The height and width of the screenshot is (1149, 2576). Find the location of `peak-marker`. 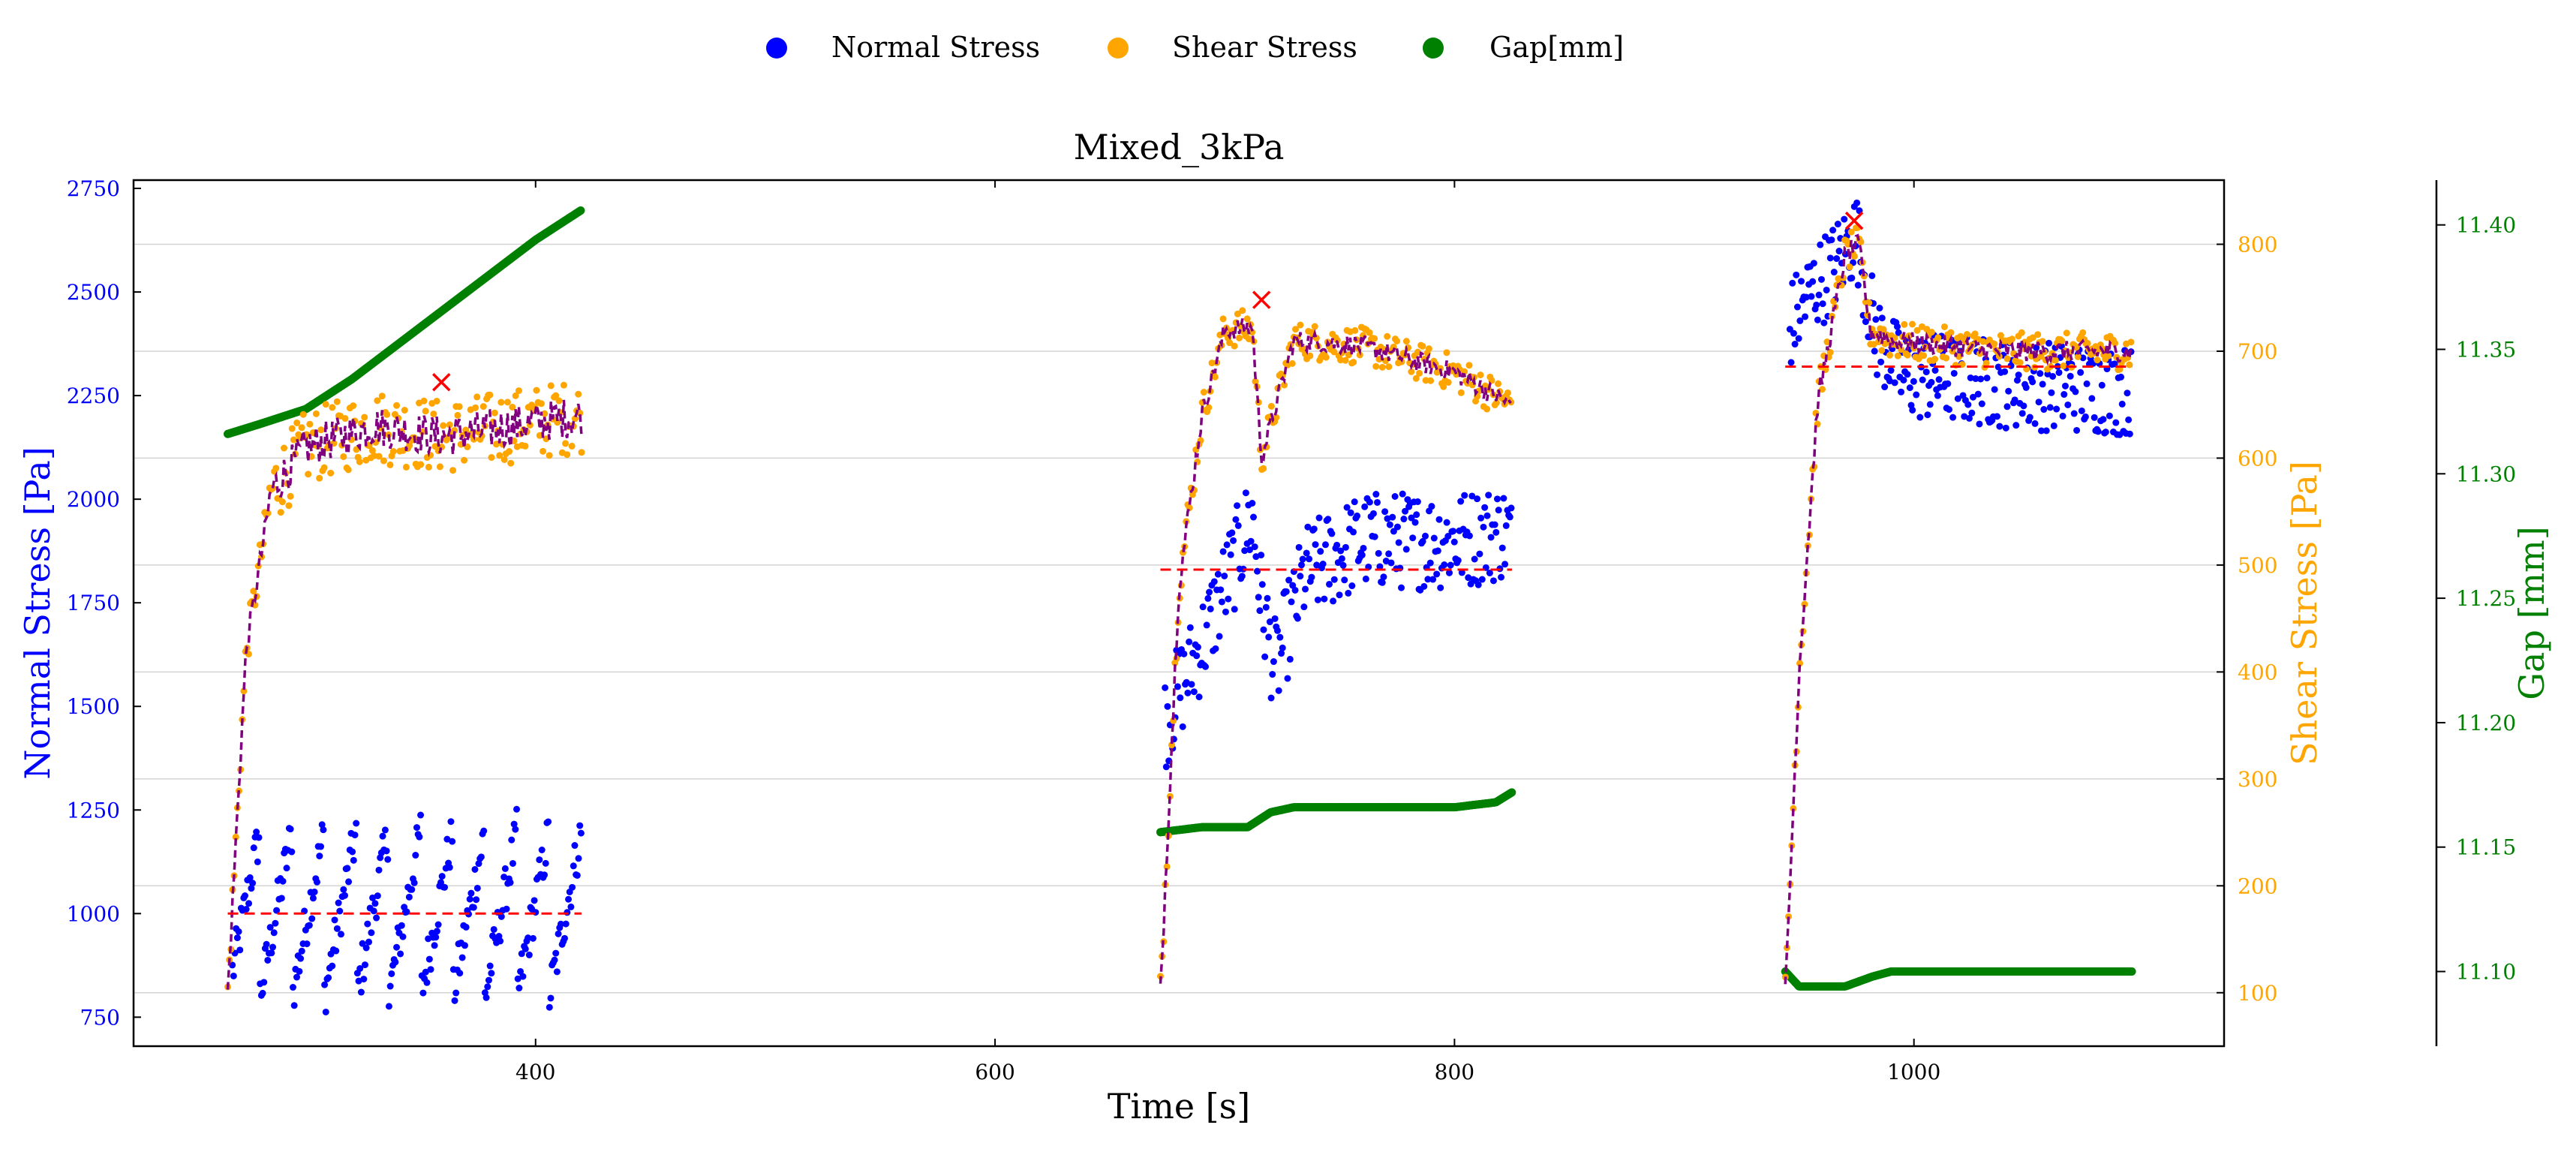

peak-marker is located at coordinates (441, 382).